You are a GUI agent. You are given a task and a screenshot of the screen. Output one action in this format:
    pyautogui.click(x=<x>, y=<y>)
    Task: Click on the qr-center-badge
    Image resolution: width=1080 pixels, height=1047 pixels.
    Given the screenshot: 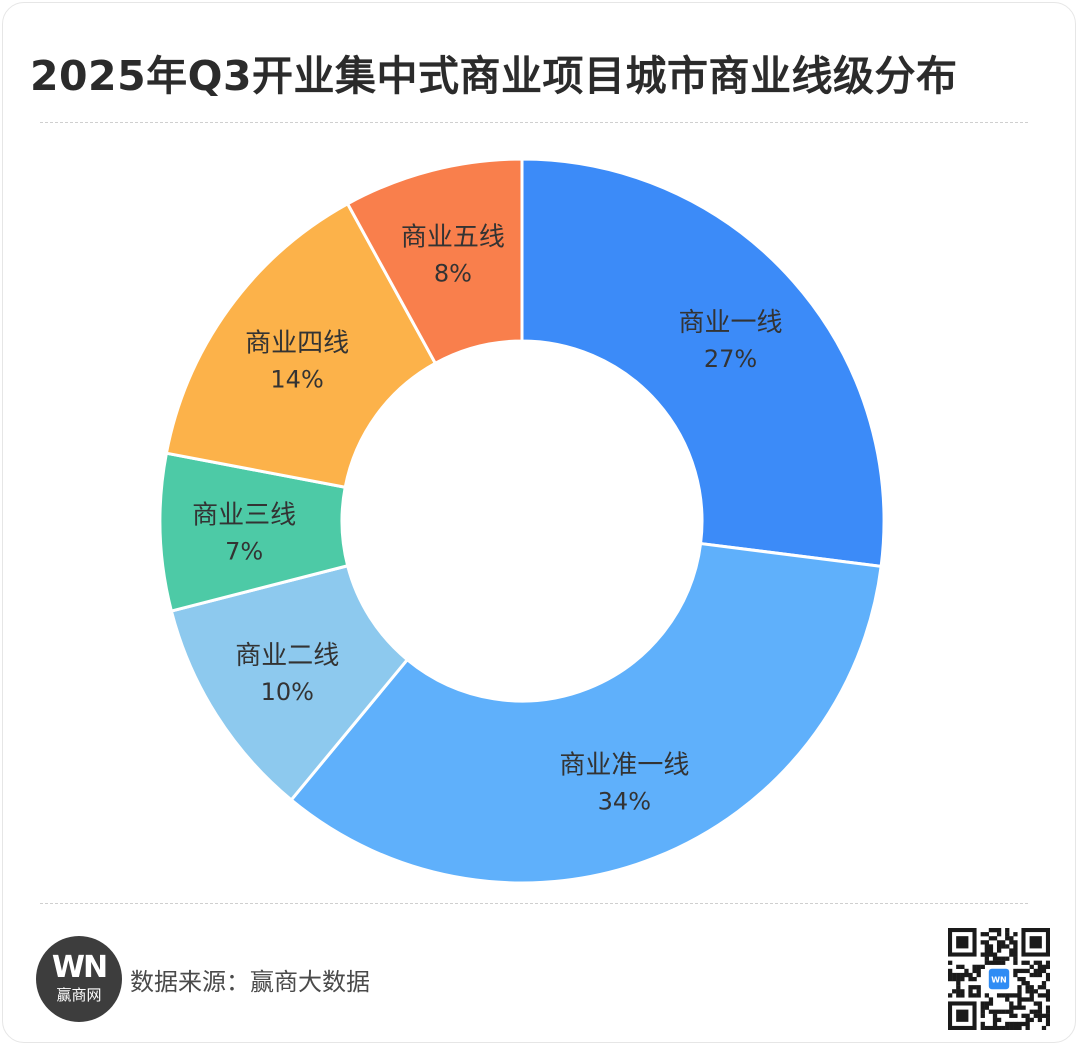 What is the action you would take?
    pyautogui.click(x=999, y=979)
    